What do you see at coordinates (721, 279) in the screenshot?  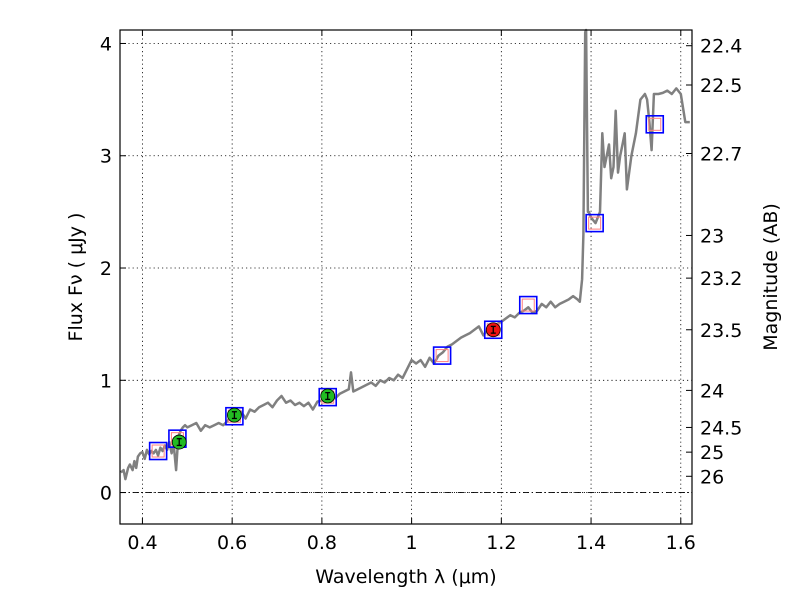 I see `y2-tick-label: 23.2` at bounding box center [721, 279].